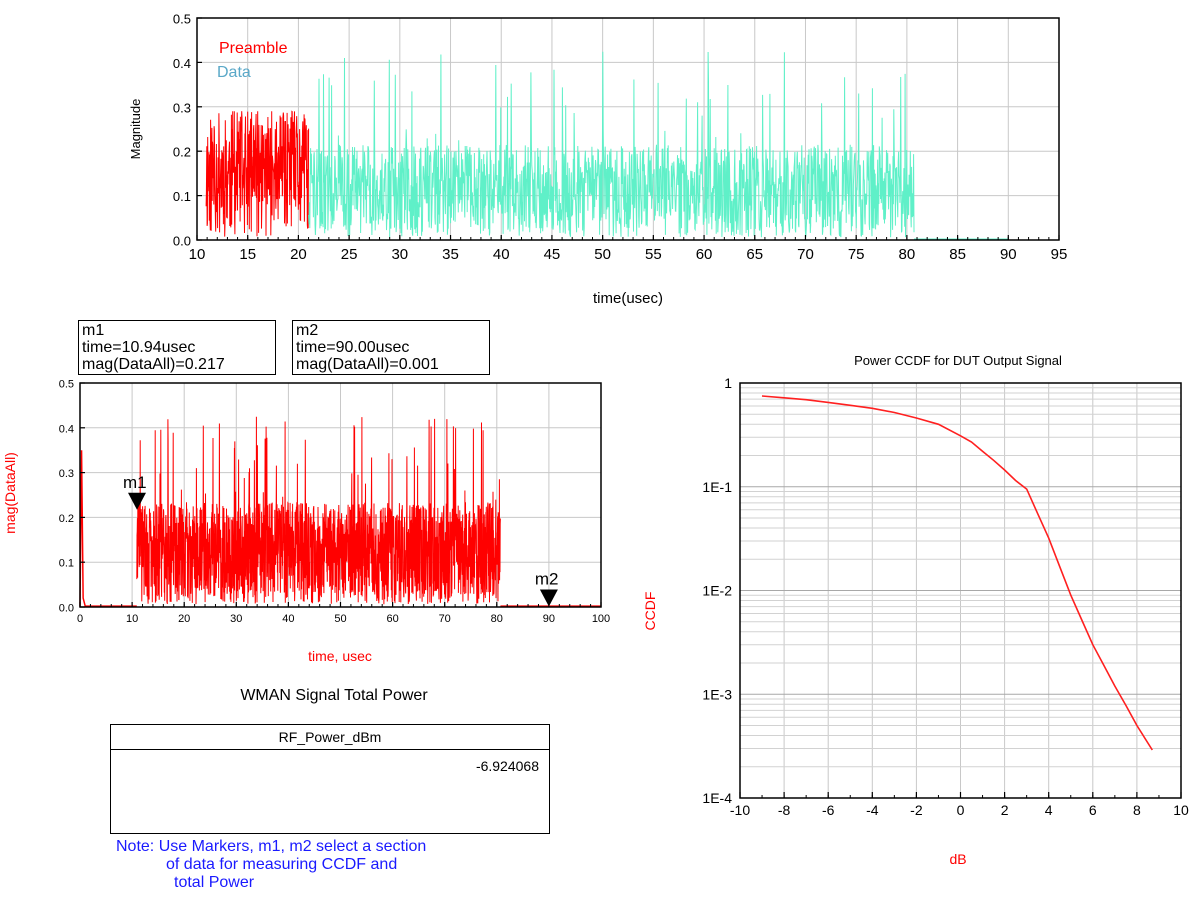 The image size is (1191, 904). I want to click on note-line-2: of data for measuring CCDF and, so click(282, 864).